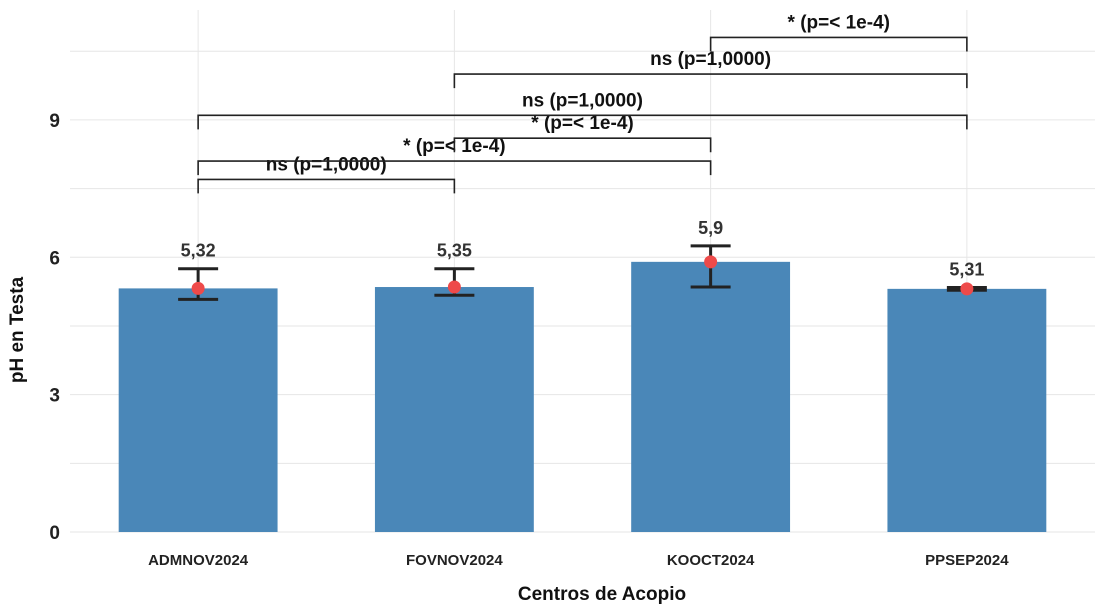 This screenshot has height=608, width=1107. Describe the element at coordinates (966, 269) in the screenshot. I see `value-label: 5,31` at that location.